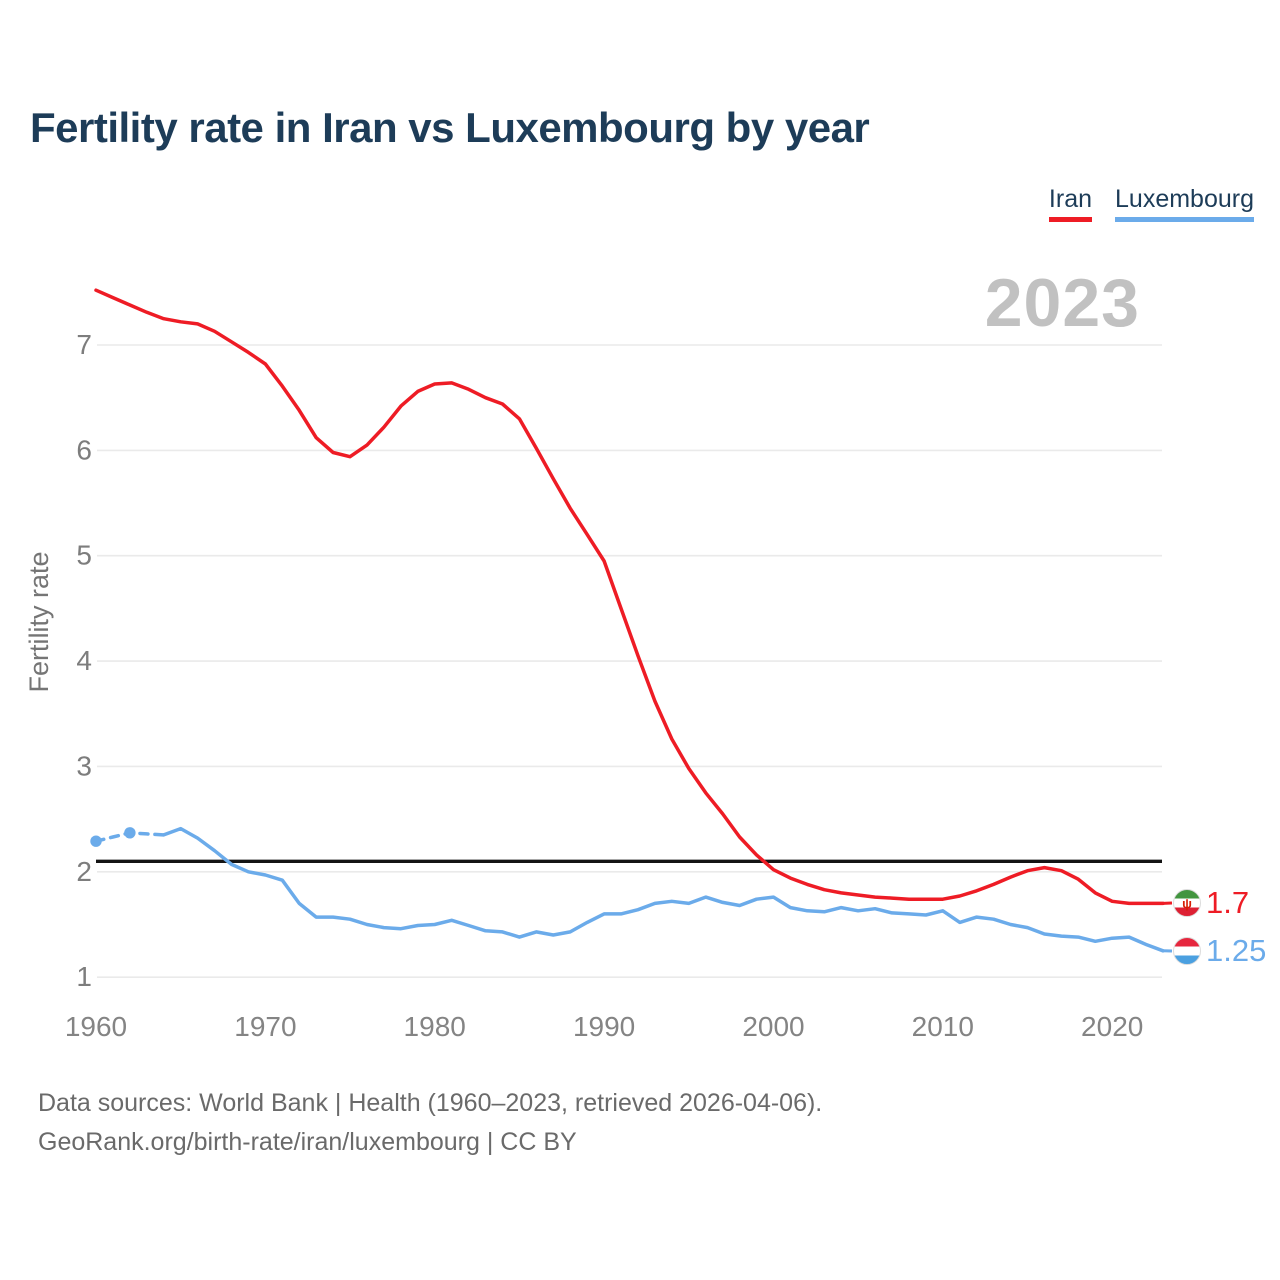 This screenshot has height=1280, width=1280. Describe the element at coordinates (1070, 203) in the screenshot. I see `legend-item-iran: Iran` at that location.